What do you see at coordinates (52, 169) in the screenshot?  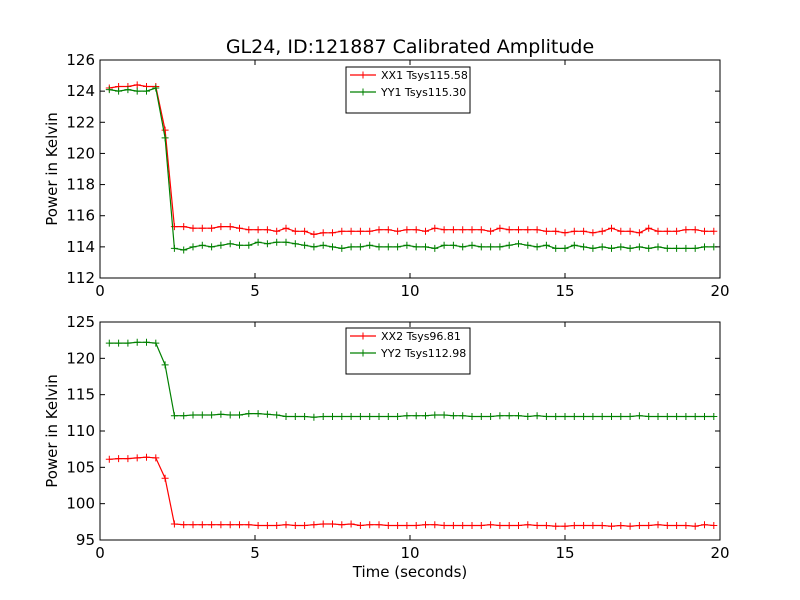 I see `top-y-axis-label: Power in Kelvin` at bounding box center [52, 169].